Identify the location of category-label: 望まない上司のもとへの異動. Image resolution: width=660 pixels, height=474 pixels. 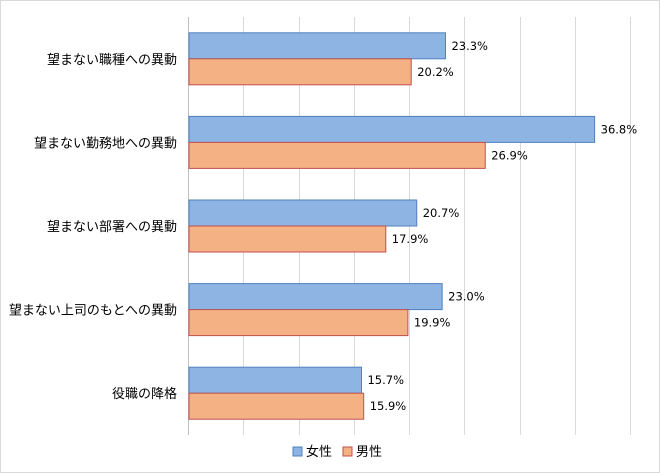
(93, 311).